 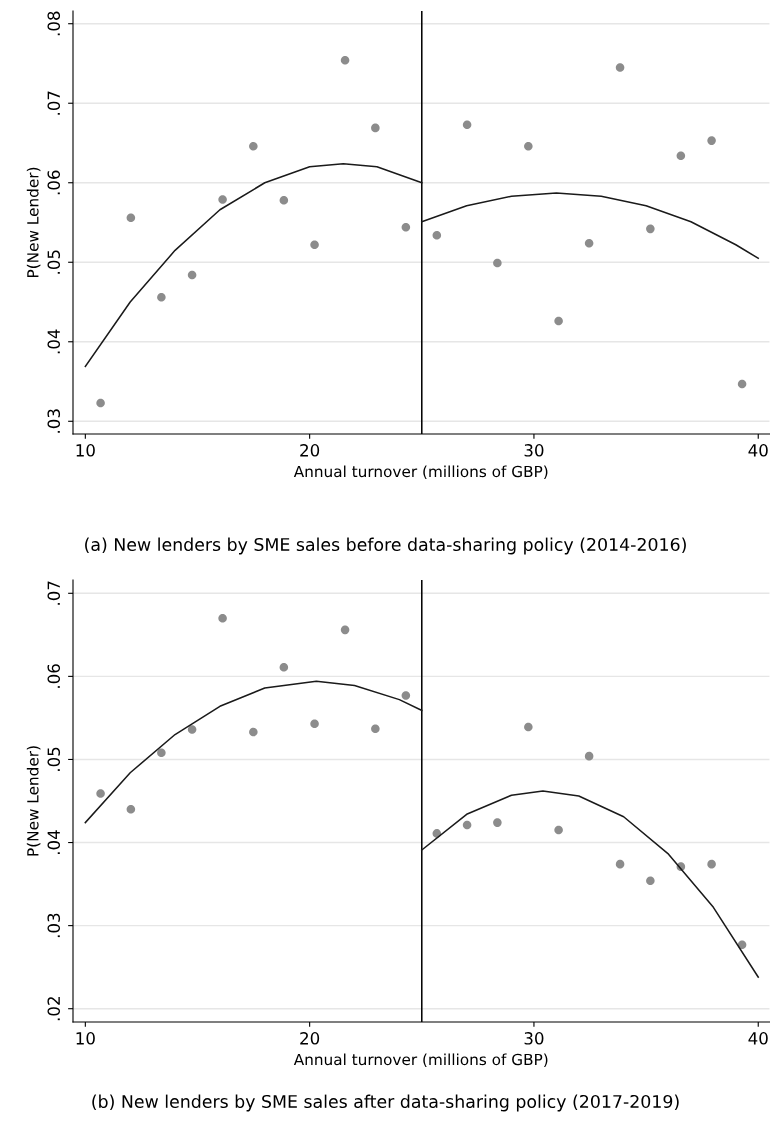 What do you see at coordinates (385, 546) in the screenshot?
I see `text: (a) New lenders by SME sales before data-sharing policy (2014-2016)` at bounding box center [385, 546].